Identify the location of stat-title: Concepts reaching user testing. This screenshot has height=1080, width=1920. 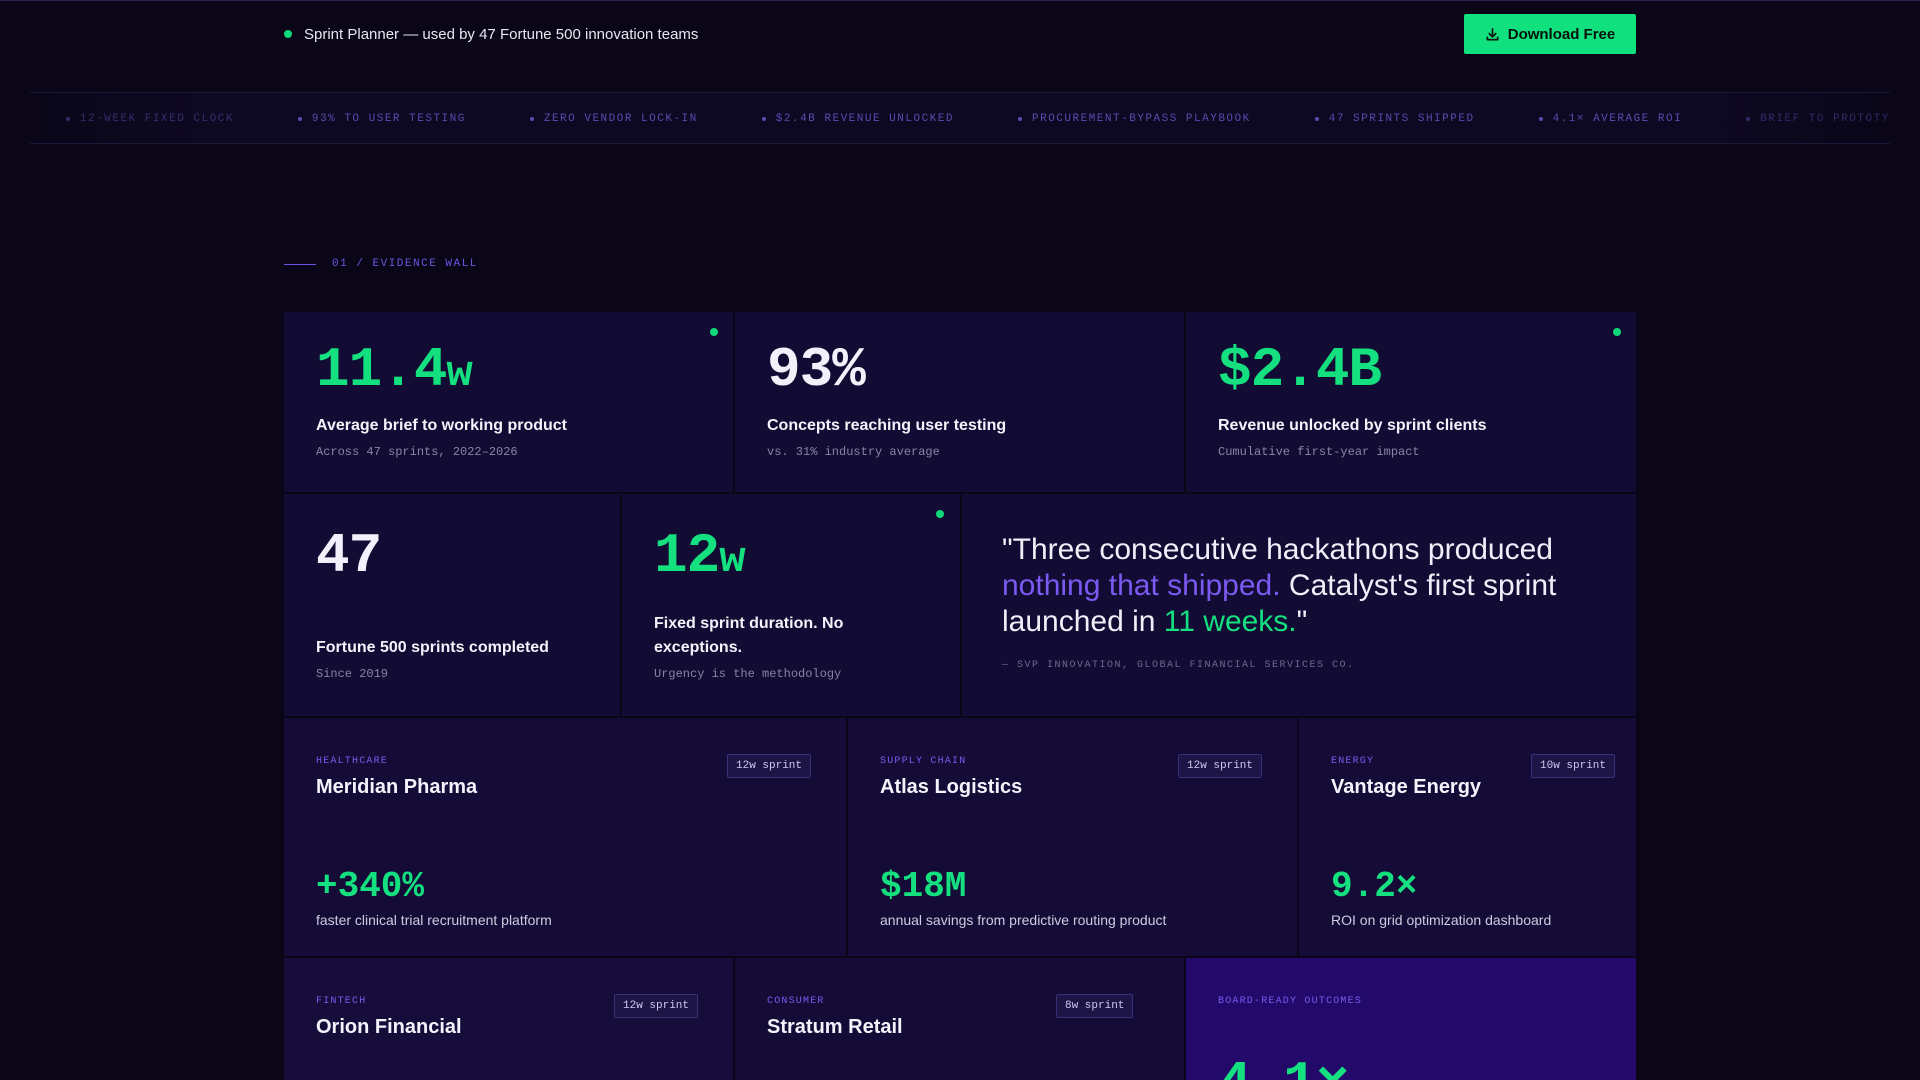
(887, 425).